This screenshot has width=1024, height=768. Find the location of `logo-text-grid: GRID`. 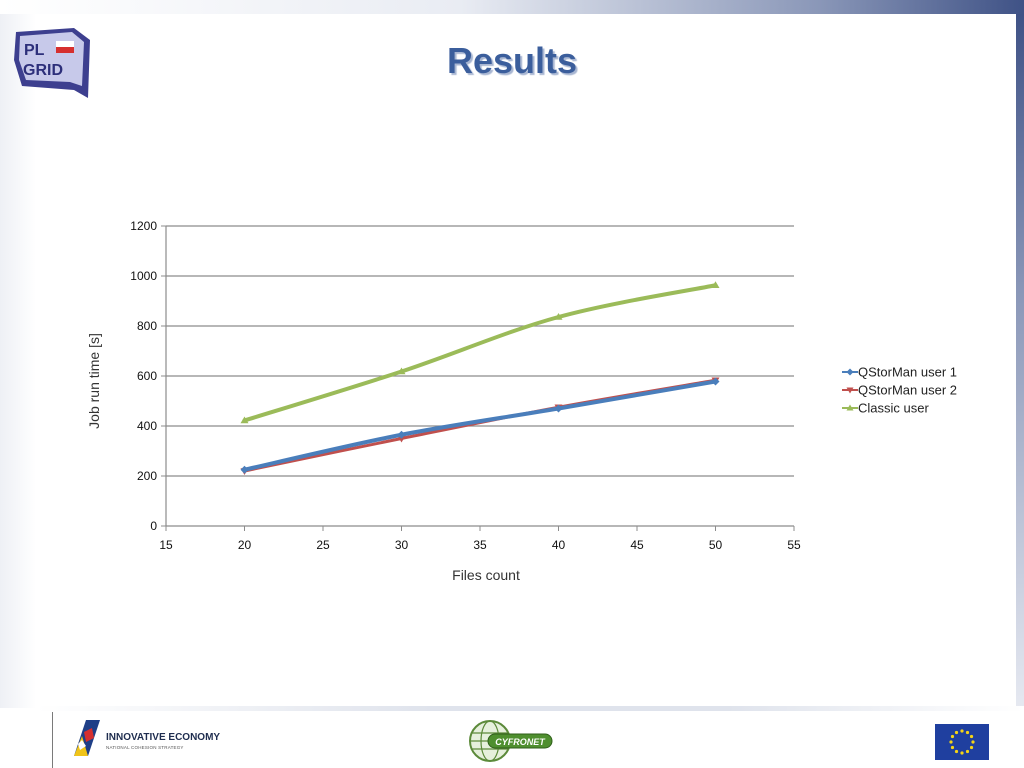

logo-text-grid: GRID is located at coordinates (43, 70).